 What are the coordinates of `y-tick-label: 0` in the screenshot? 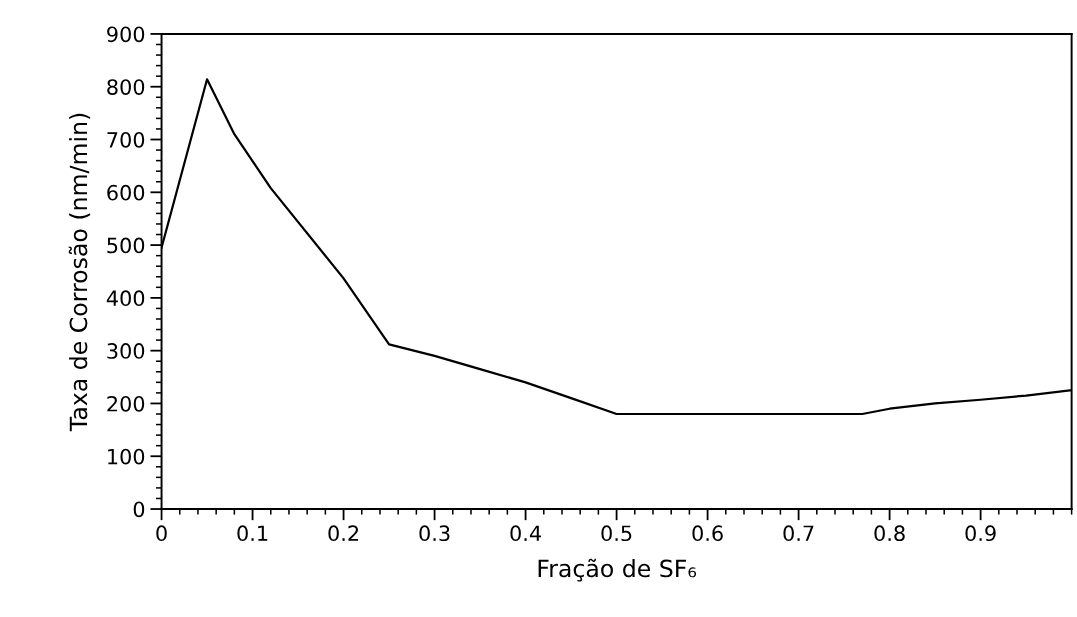 It's located at (139, 509).